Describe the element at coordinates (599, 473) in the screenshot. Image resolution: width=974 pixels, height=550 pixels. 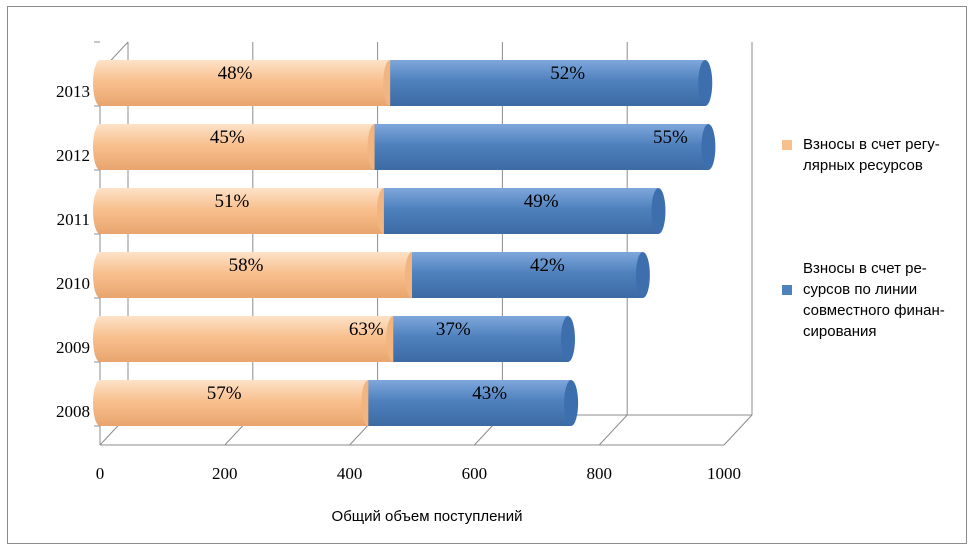
I see `x-tick-label: 800` at that location.